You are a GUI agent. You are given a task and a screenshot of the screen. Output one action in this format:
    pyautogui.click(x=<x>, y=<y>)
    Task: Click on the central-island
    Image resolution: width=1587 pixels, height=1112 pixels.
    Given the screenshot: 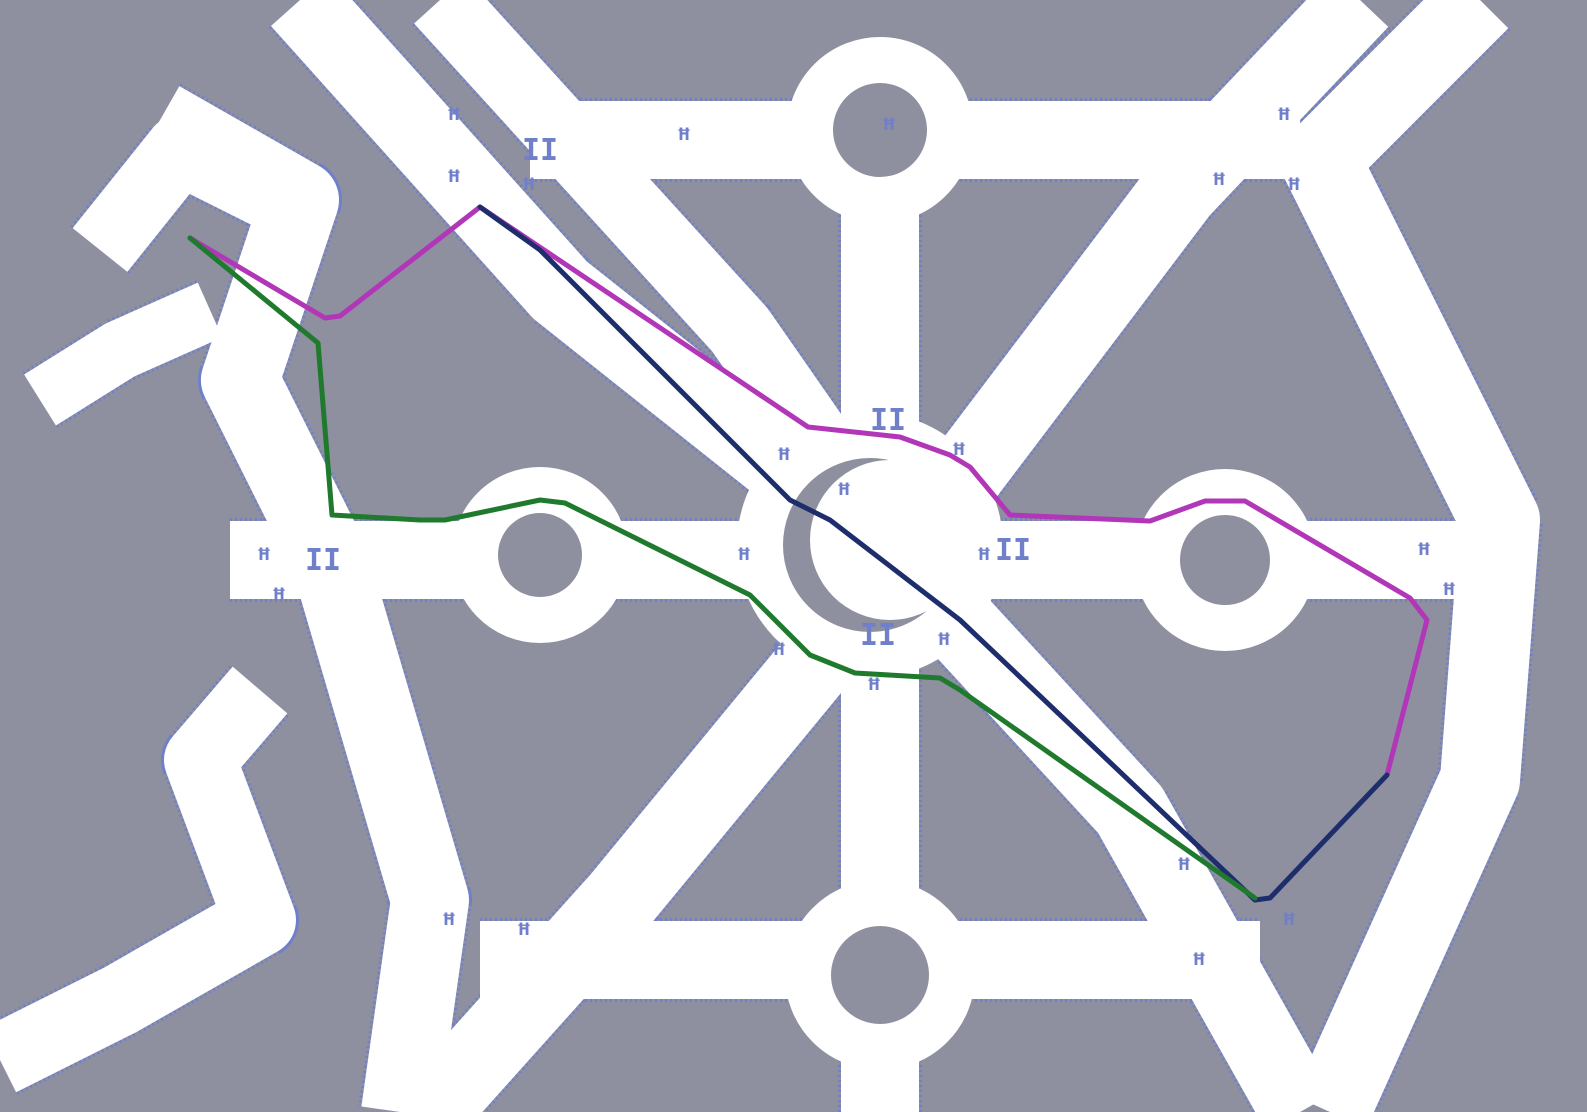 What is the action you would take?
    pyautogui.click(x=890, y=540)
    